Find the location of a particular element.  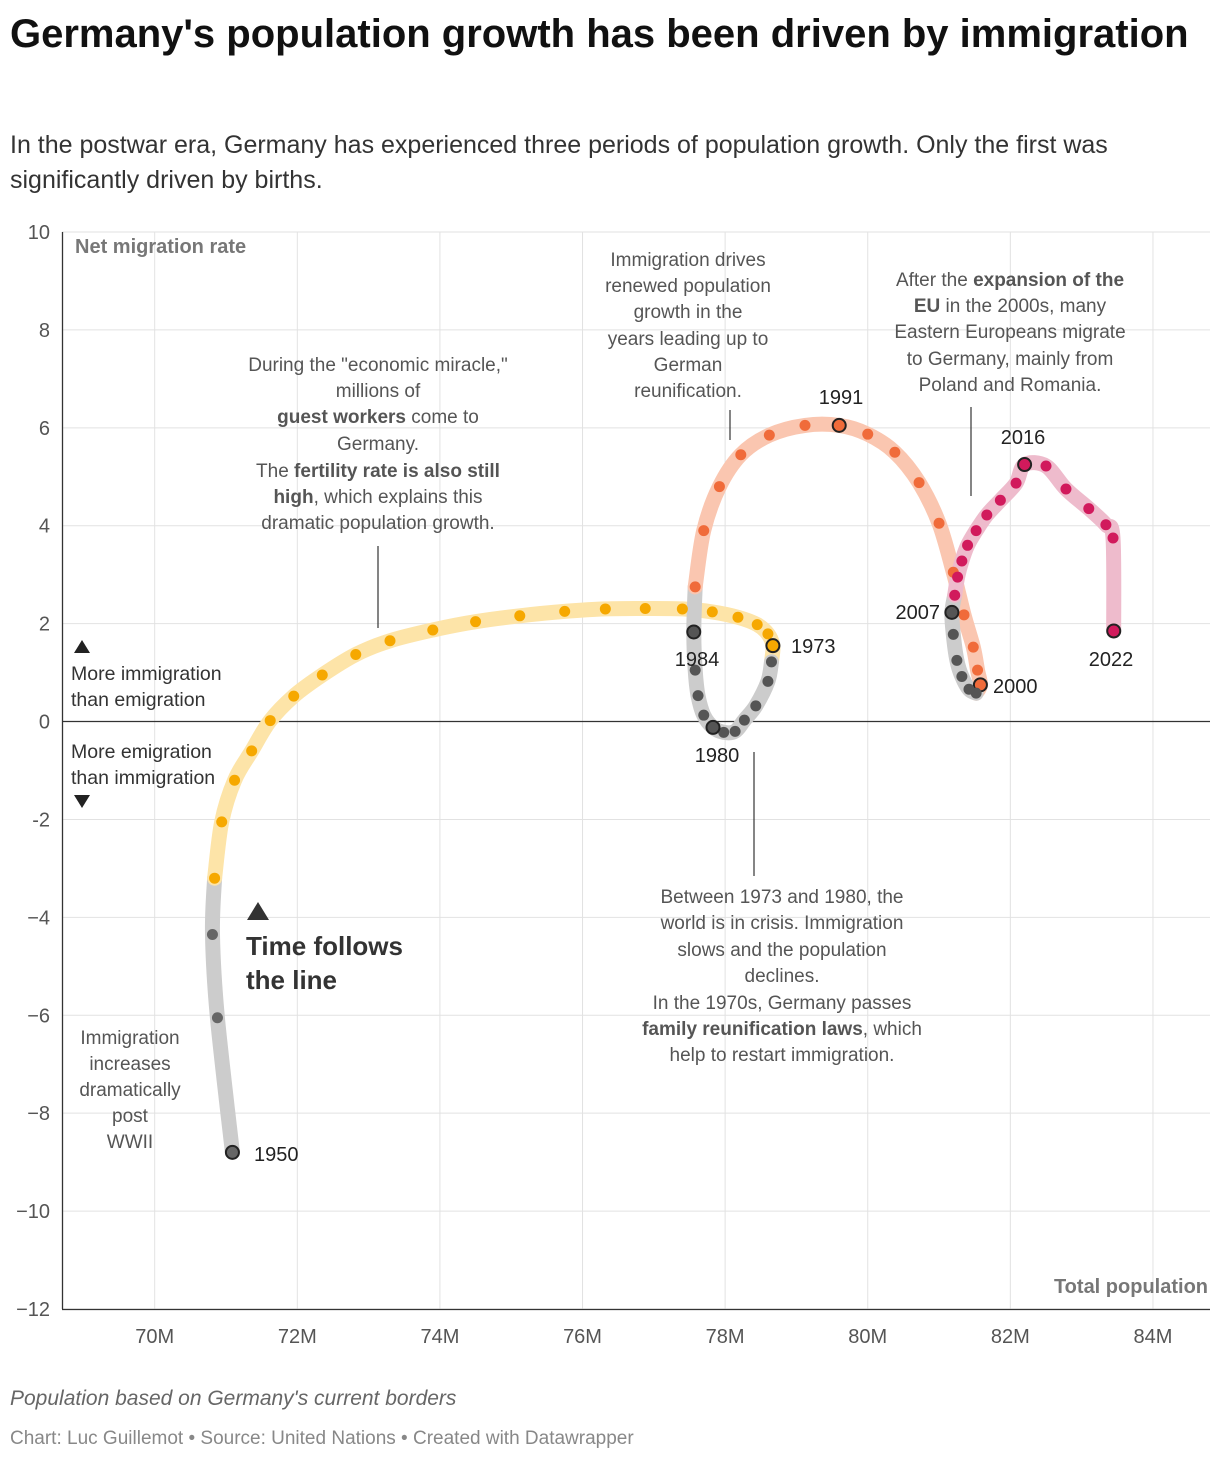

miracle-note-line: high, which explains this is located at coordinates (377, 497).